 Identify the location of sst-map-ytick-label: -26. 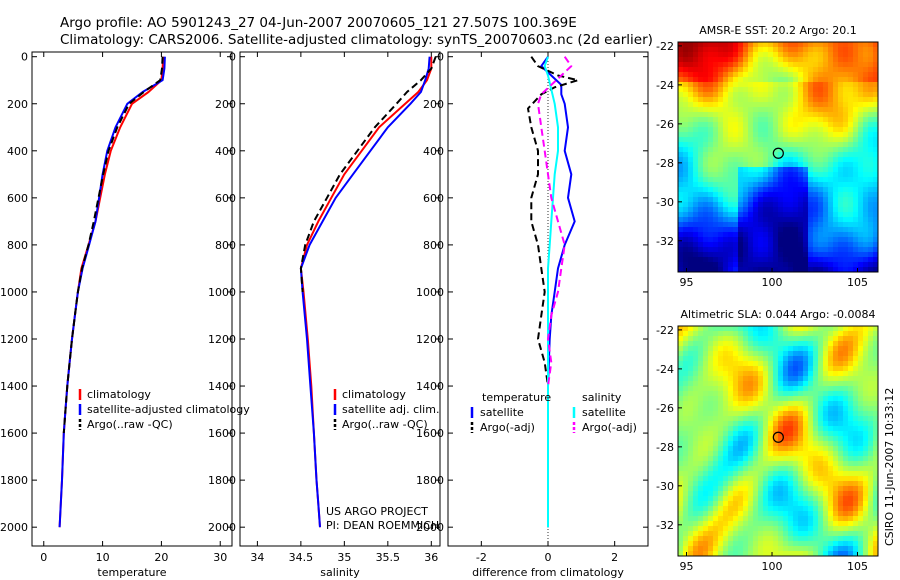
(665, 124).